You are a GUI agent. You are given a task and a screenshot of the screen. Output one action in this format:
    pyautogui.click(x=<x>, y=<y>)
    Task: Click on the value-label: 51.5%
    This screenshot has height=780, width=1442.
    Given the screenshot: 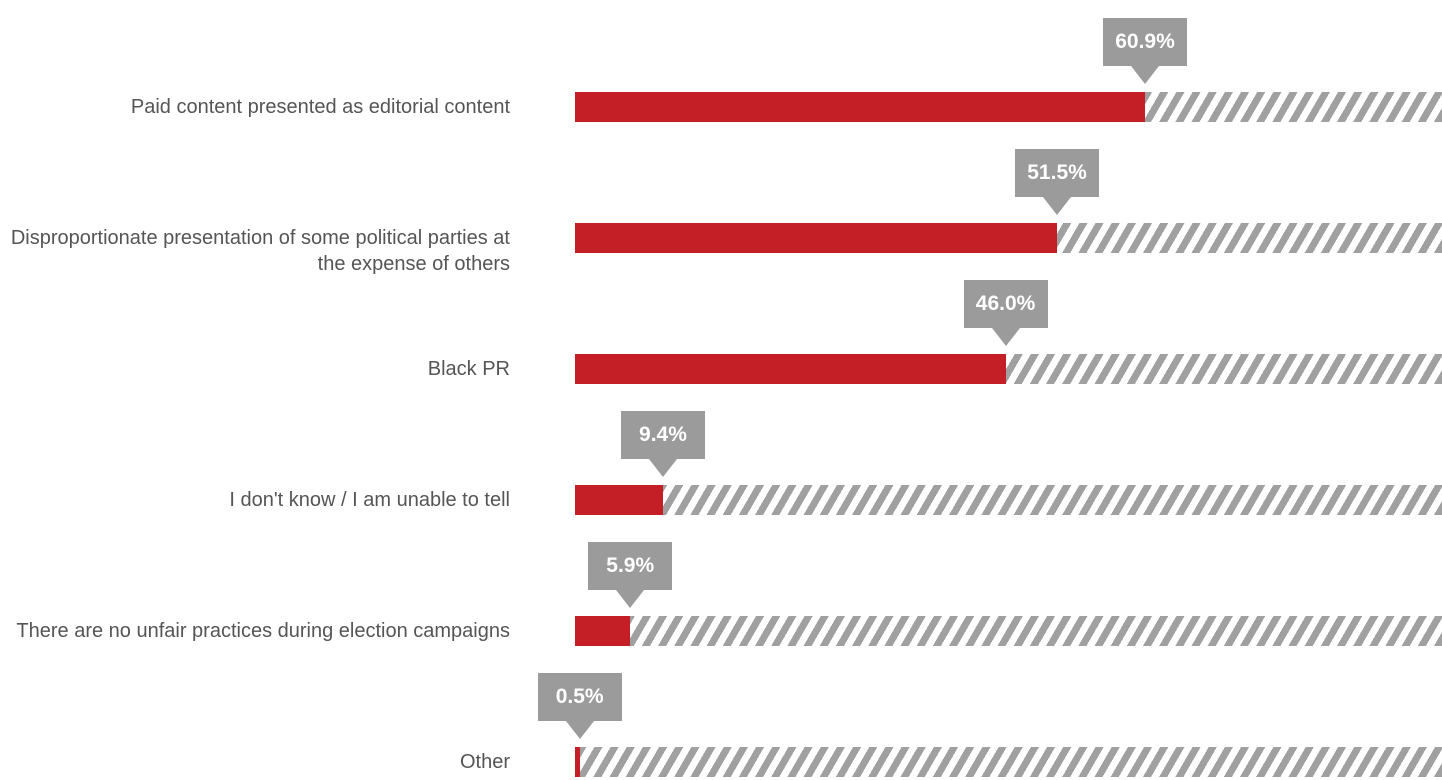 What is the action you would take?
    pyautogui.click(x=1057, y=173)
    